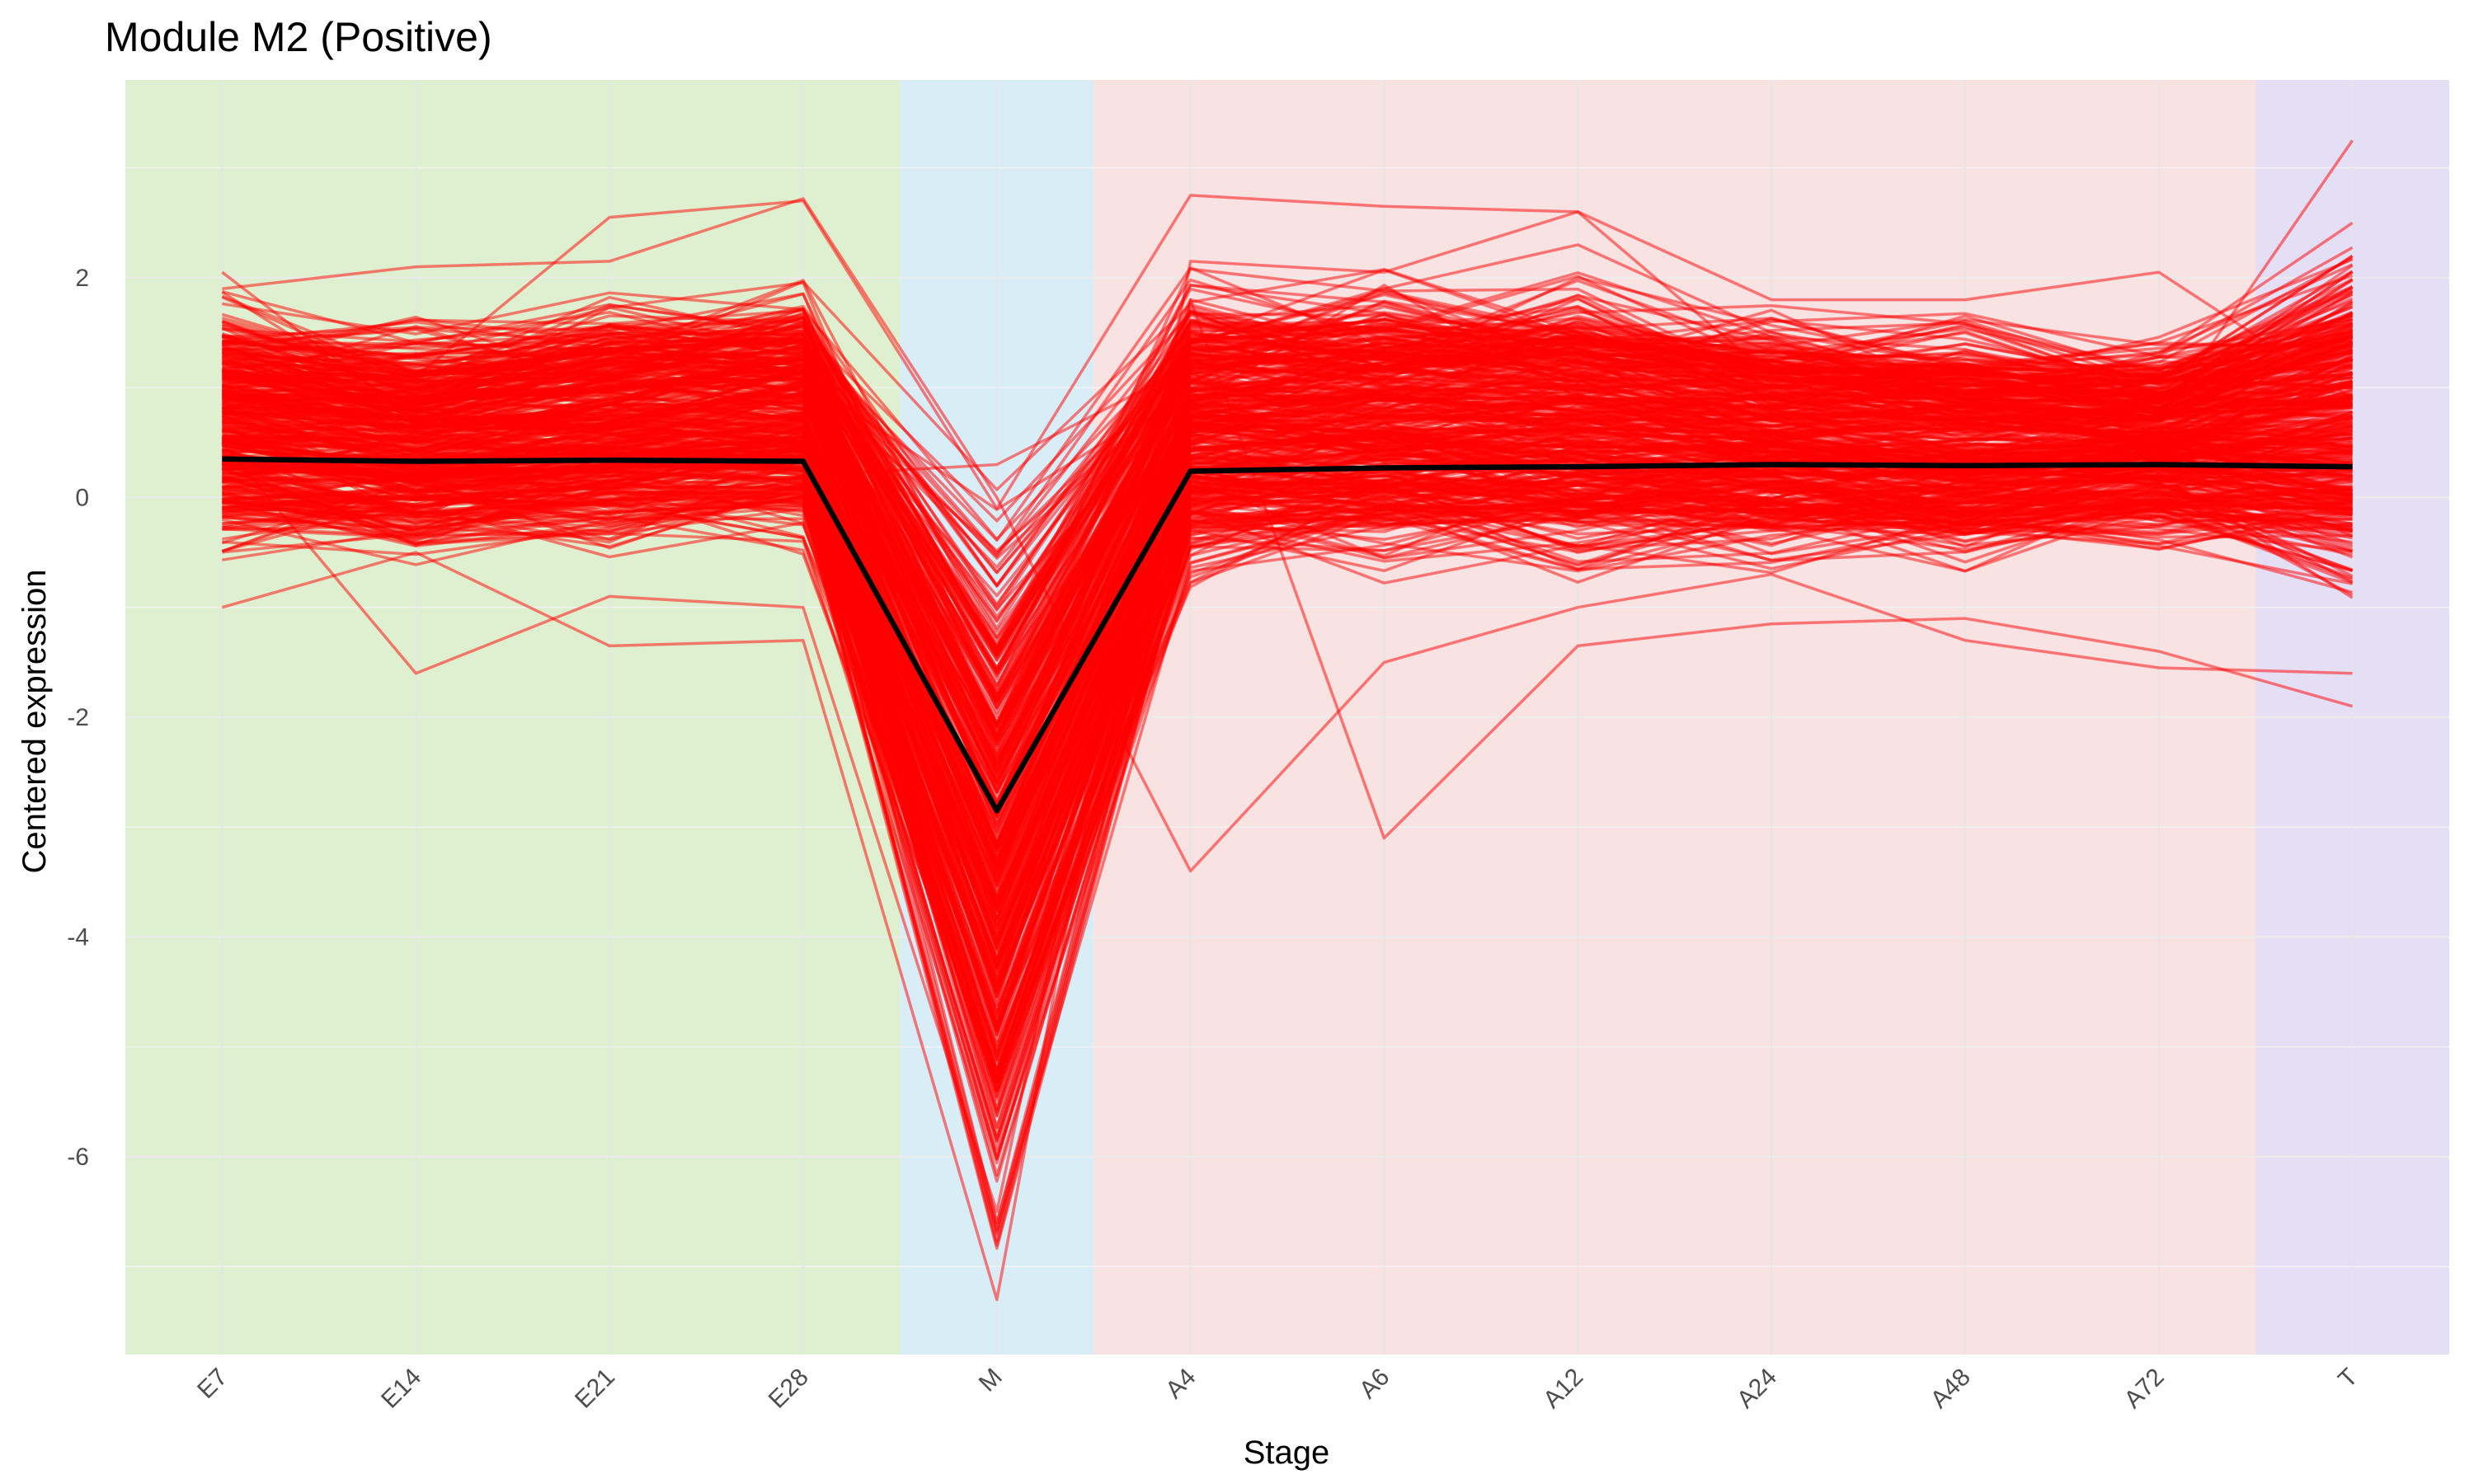 Image resolution: width=2474 pixels, height=1484 pixels. I want to click on x-tick-label-E7: E7, so click(212, 1384).